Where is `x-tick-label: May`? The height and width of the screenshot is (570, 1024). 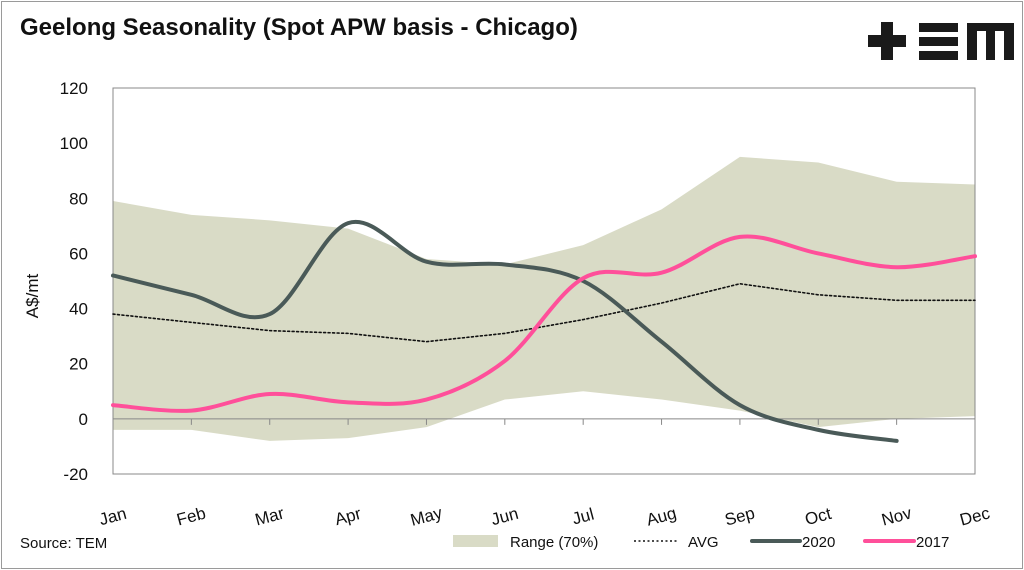 x-tick-label: May is located at coordinates (426, 516).